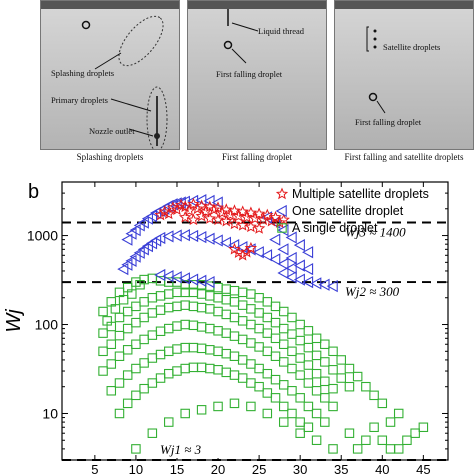 The height and width of the screenshot is (474, 474). What do you see at coordinates (14, 321) in the screenshot?
I see `y-axis-label: Wj` at bounding box center [14, 321].